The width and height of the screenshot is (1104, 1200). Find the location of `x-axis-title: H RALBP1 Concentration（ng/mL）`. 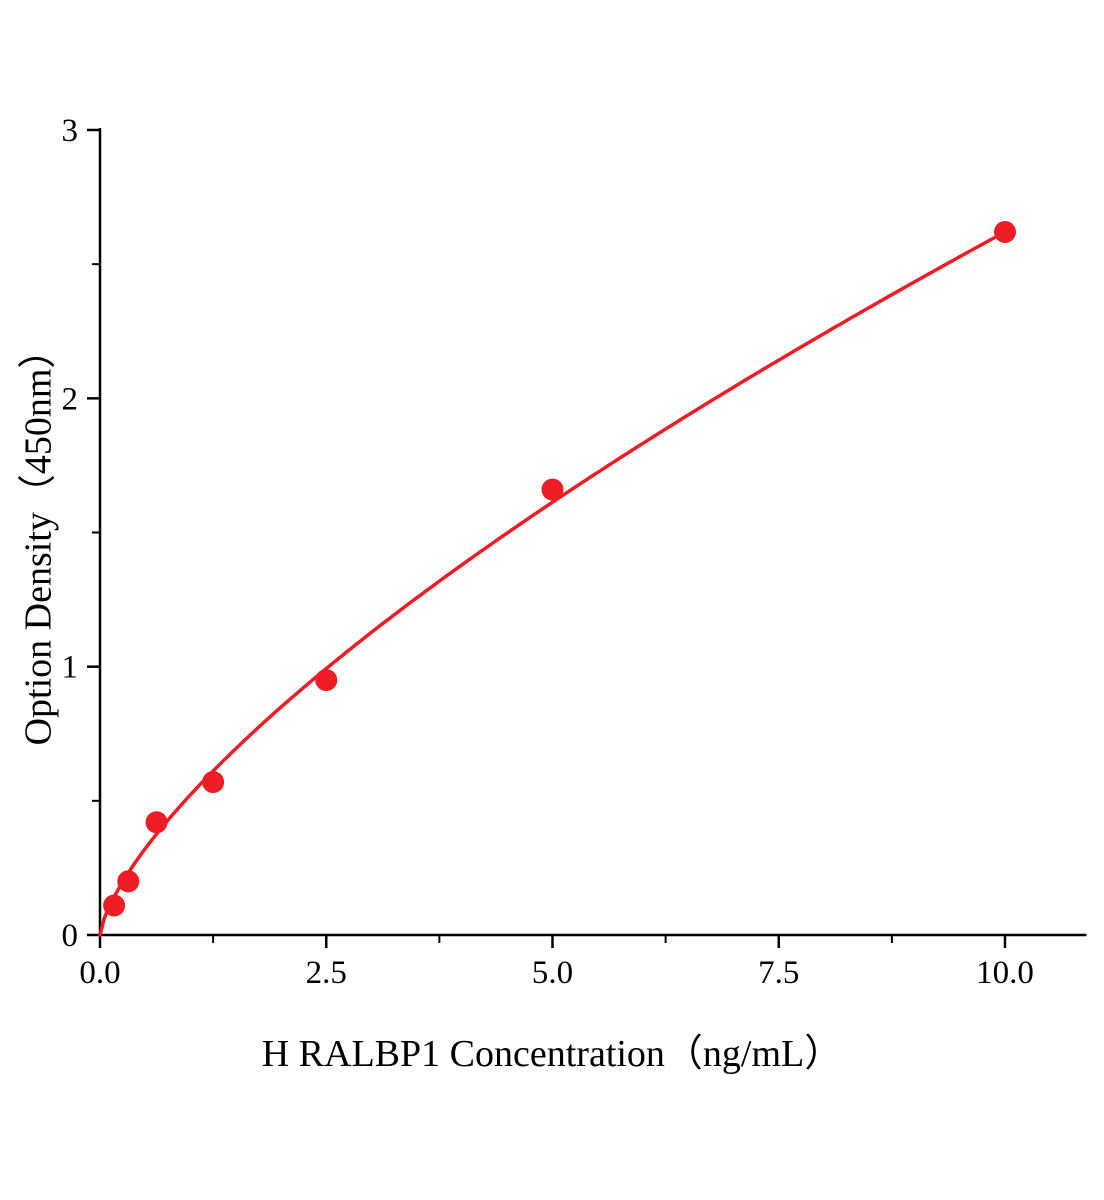

x-axis-title: H RALBP1 Concentration（ng/mL） is located at coordinates (552, 1054).